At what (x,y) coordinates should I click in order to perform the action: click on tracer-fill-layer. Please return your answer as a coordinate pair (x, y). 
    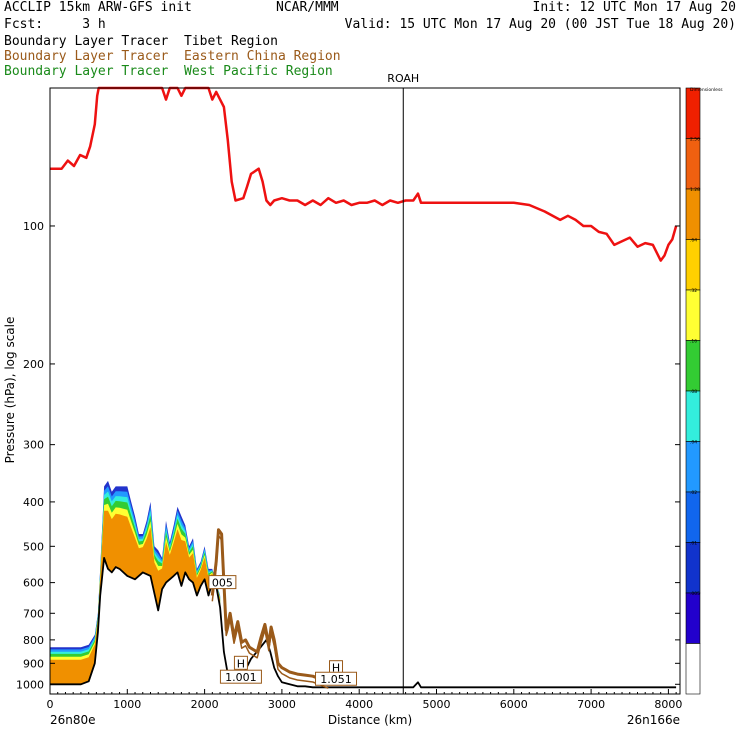
    Looking at the image, I should click on (135, 582).